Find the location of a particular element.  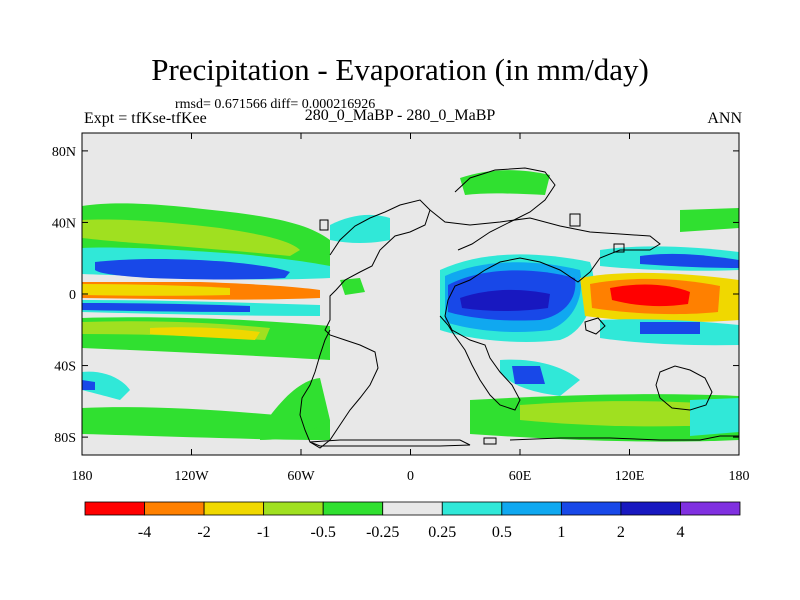

chart-stats: rmsd= 0.671566 diff= 0.000216926 is located at coordinates (275, 104).